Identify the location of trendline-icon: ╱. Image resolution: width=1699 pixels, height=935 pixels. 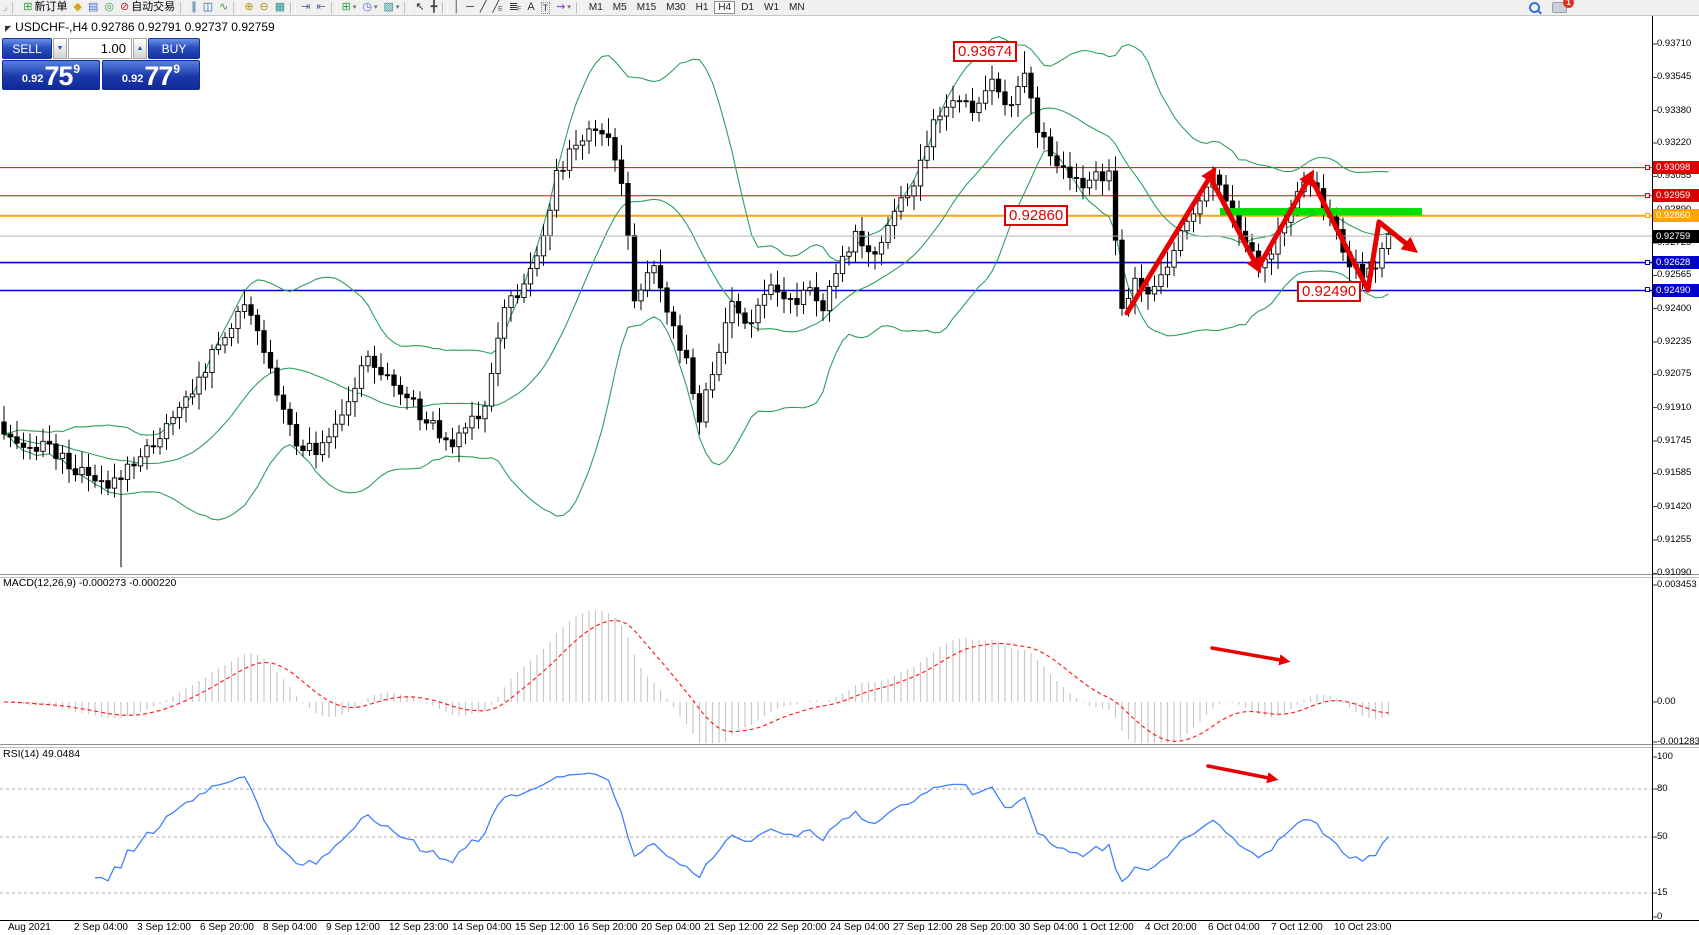
(483, 7).